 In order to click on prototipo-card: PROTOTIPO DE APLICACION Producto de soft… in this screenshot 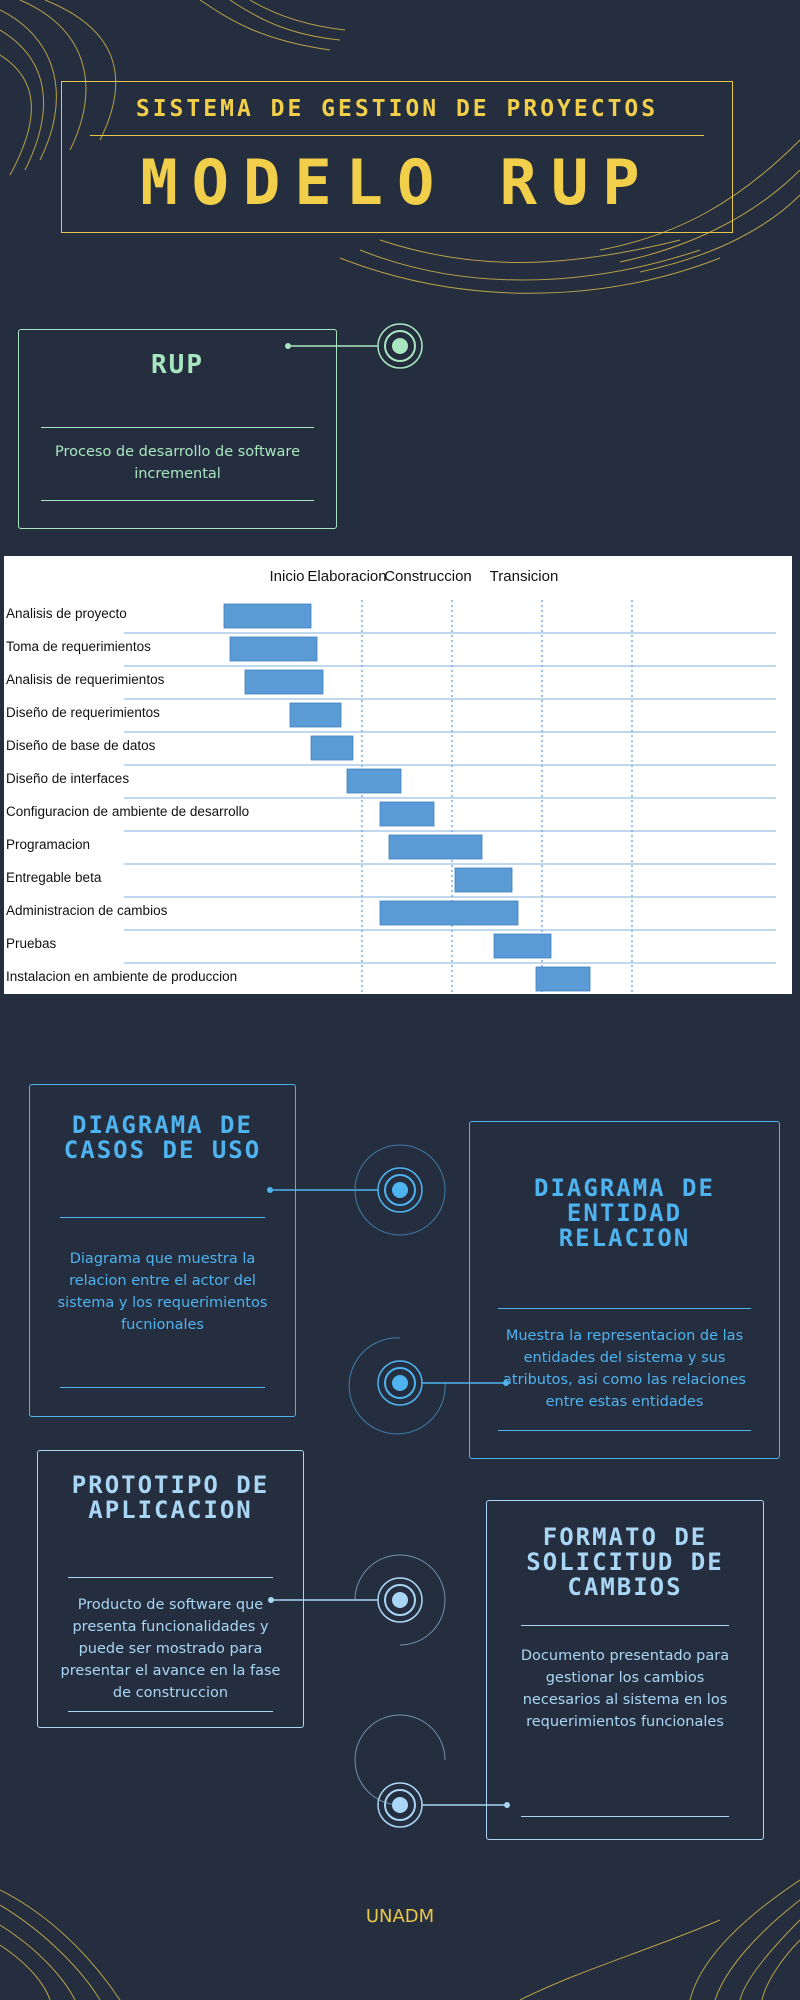, I will do `click(170, 1589)`.